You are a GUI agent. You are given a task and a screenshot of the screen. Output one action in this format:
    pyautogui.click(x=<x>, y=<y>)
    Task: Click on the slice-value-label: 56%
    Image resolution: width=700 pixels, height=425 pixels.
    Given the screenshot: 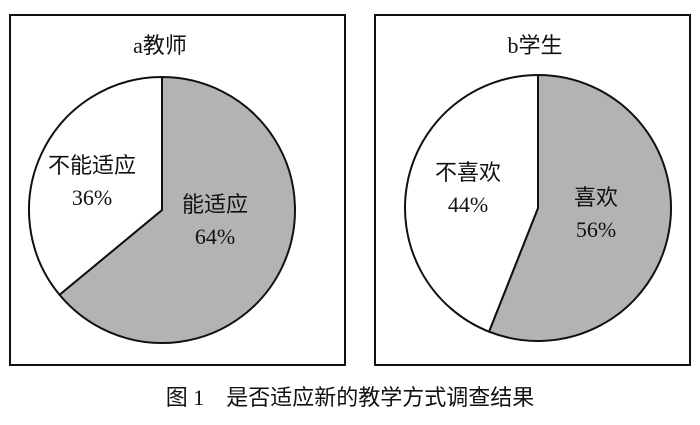 What is the action you would take?
    pyautogui.click(x=596, y=229)
    